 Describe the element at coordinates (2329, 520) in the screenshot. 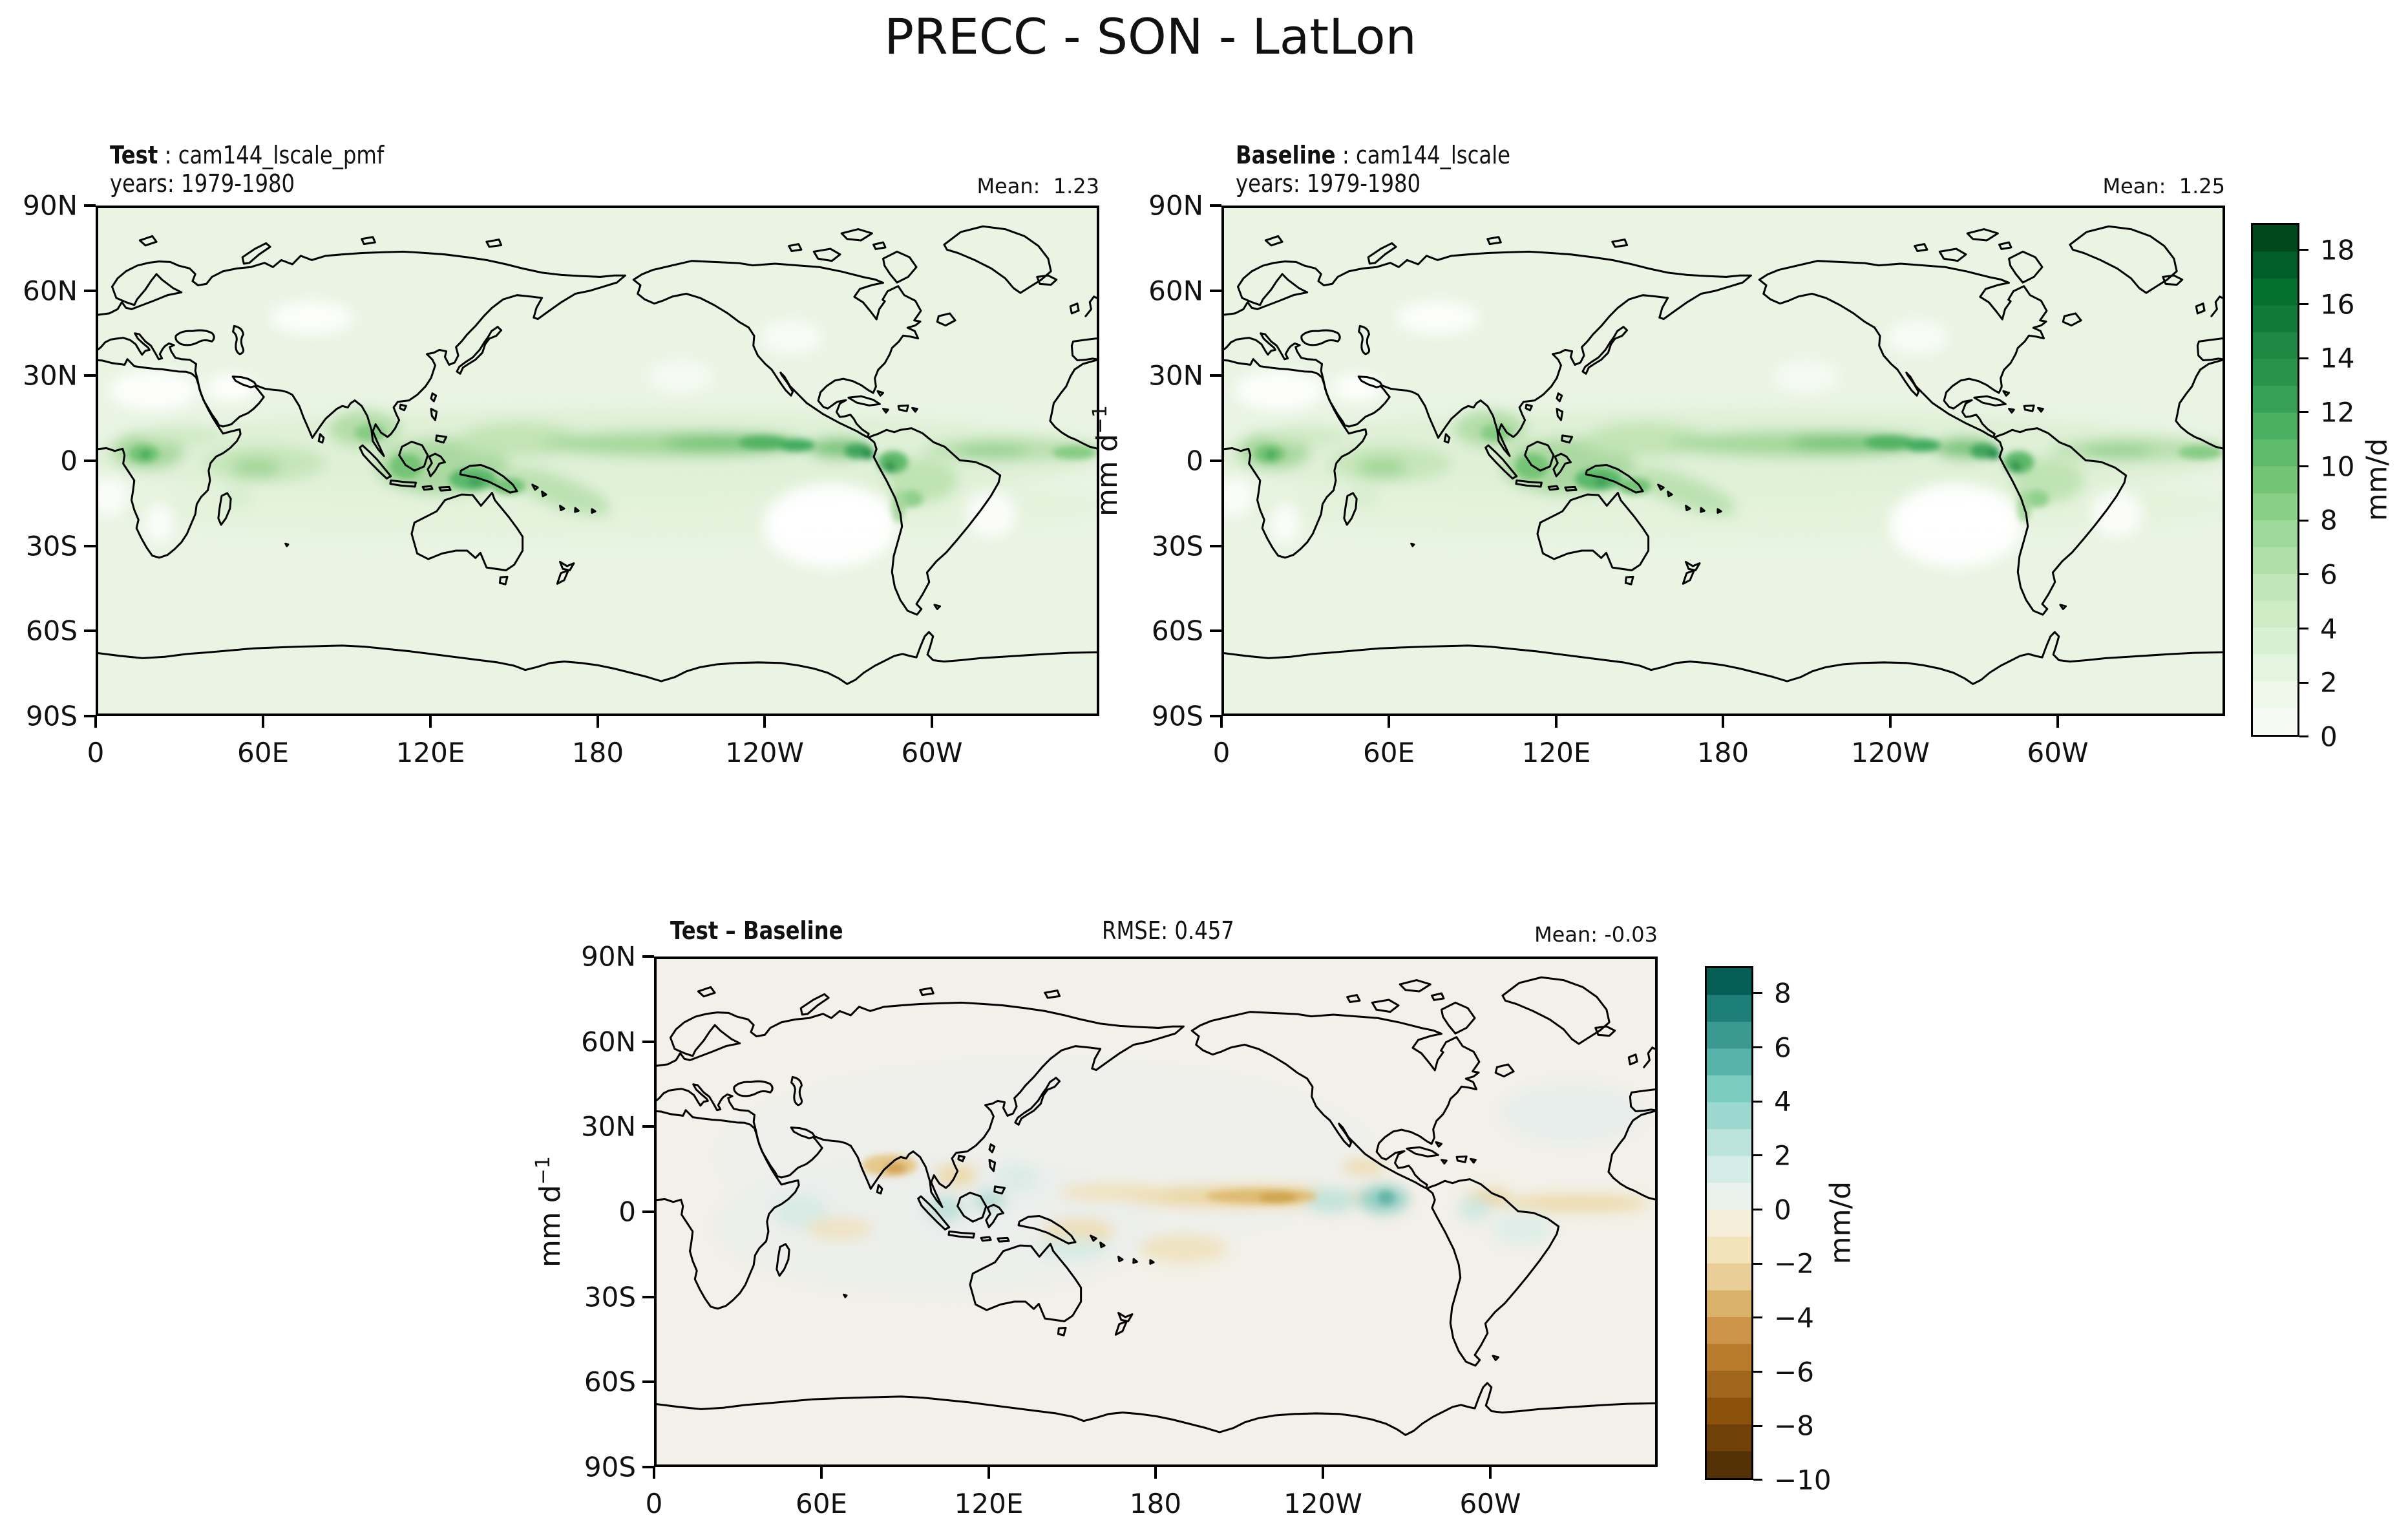

I see `precip-colorbar-tick-label: 8` at that location.